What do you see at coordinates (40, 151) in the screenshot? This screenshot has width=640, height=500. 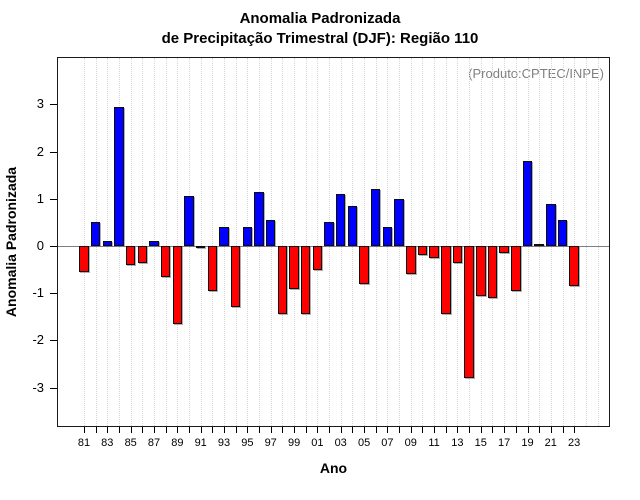 I see `y-tick-label: 2` at bounding box center [40, 151].